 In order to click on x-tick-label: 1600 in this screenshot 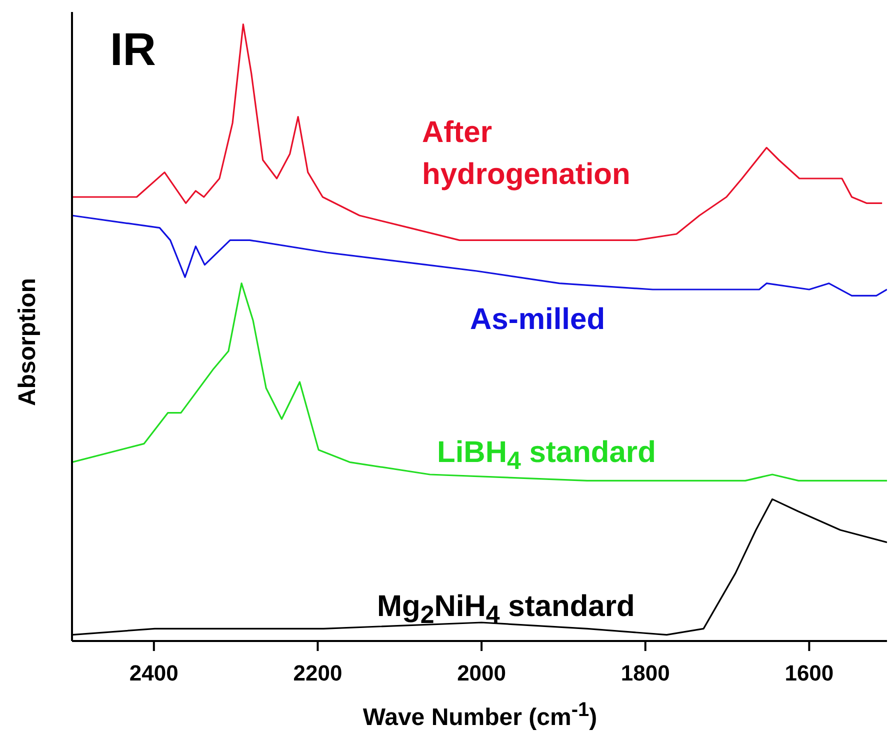, I will do `click(809, 673)`.